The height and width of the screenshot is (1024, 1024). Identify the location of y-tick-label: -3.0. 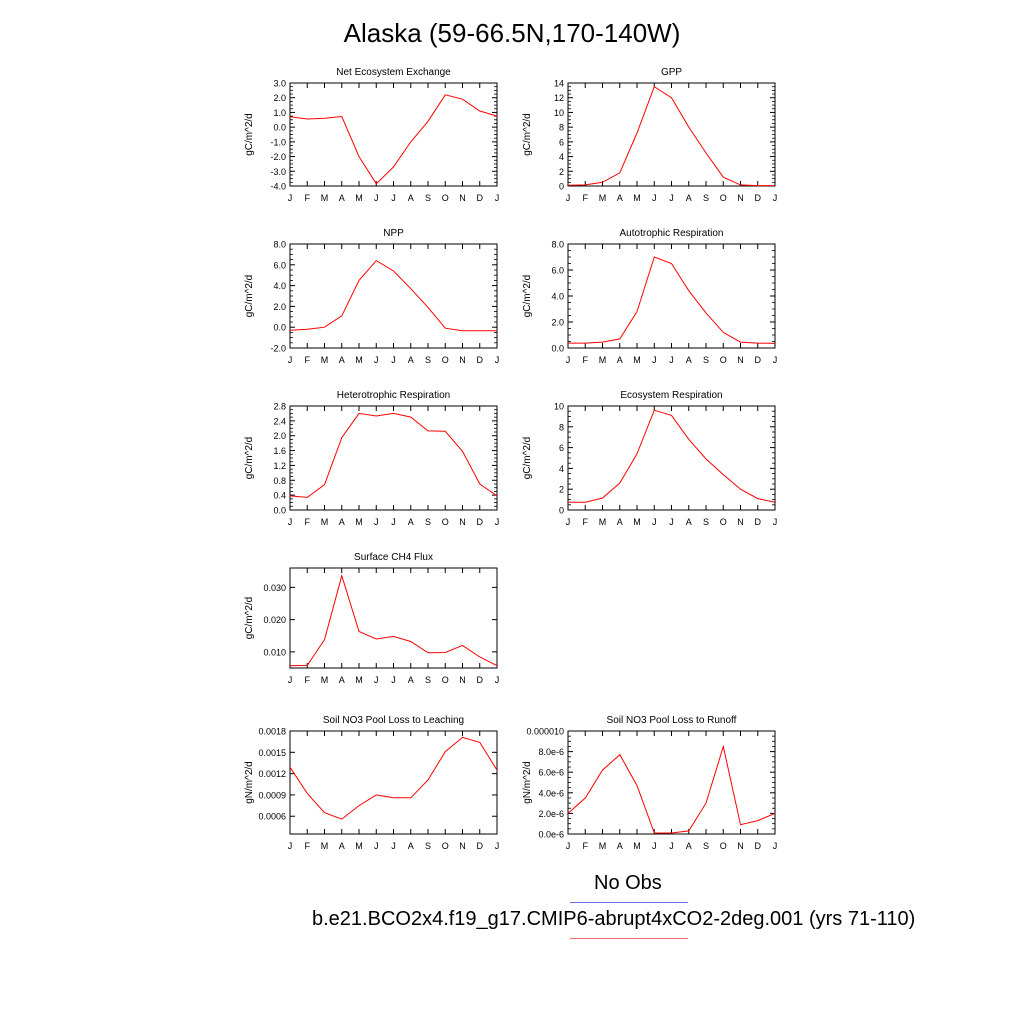
(278, 172).